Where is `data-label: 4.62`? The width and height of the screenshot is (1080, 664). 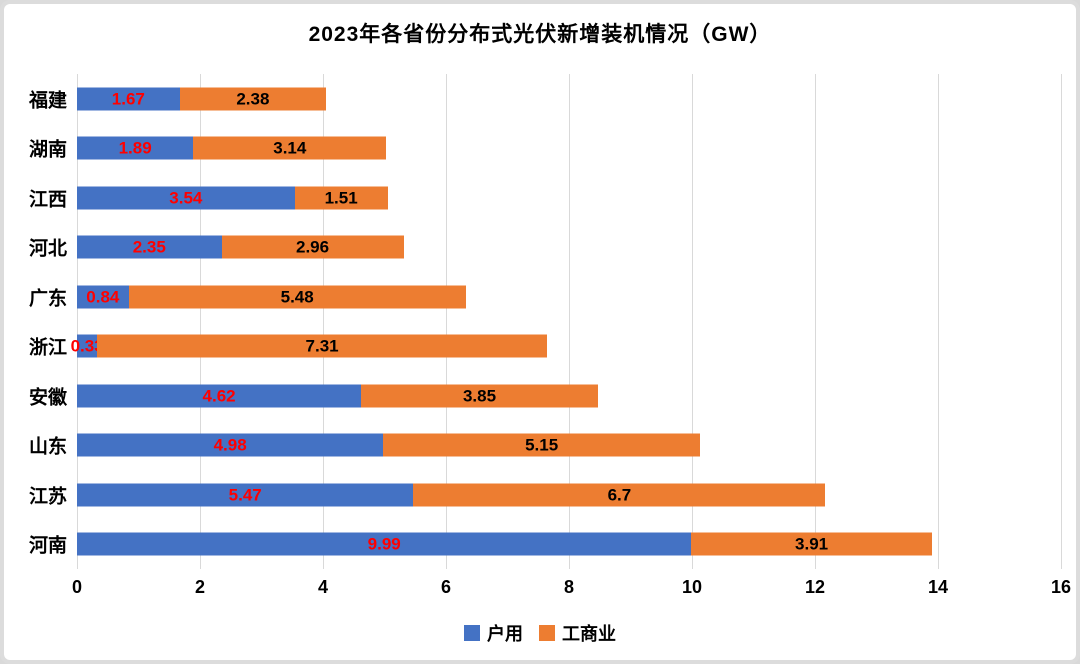 data-label: 4.62 is located at coordinates (219, 396).